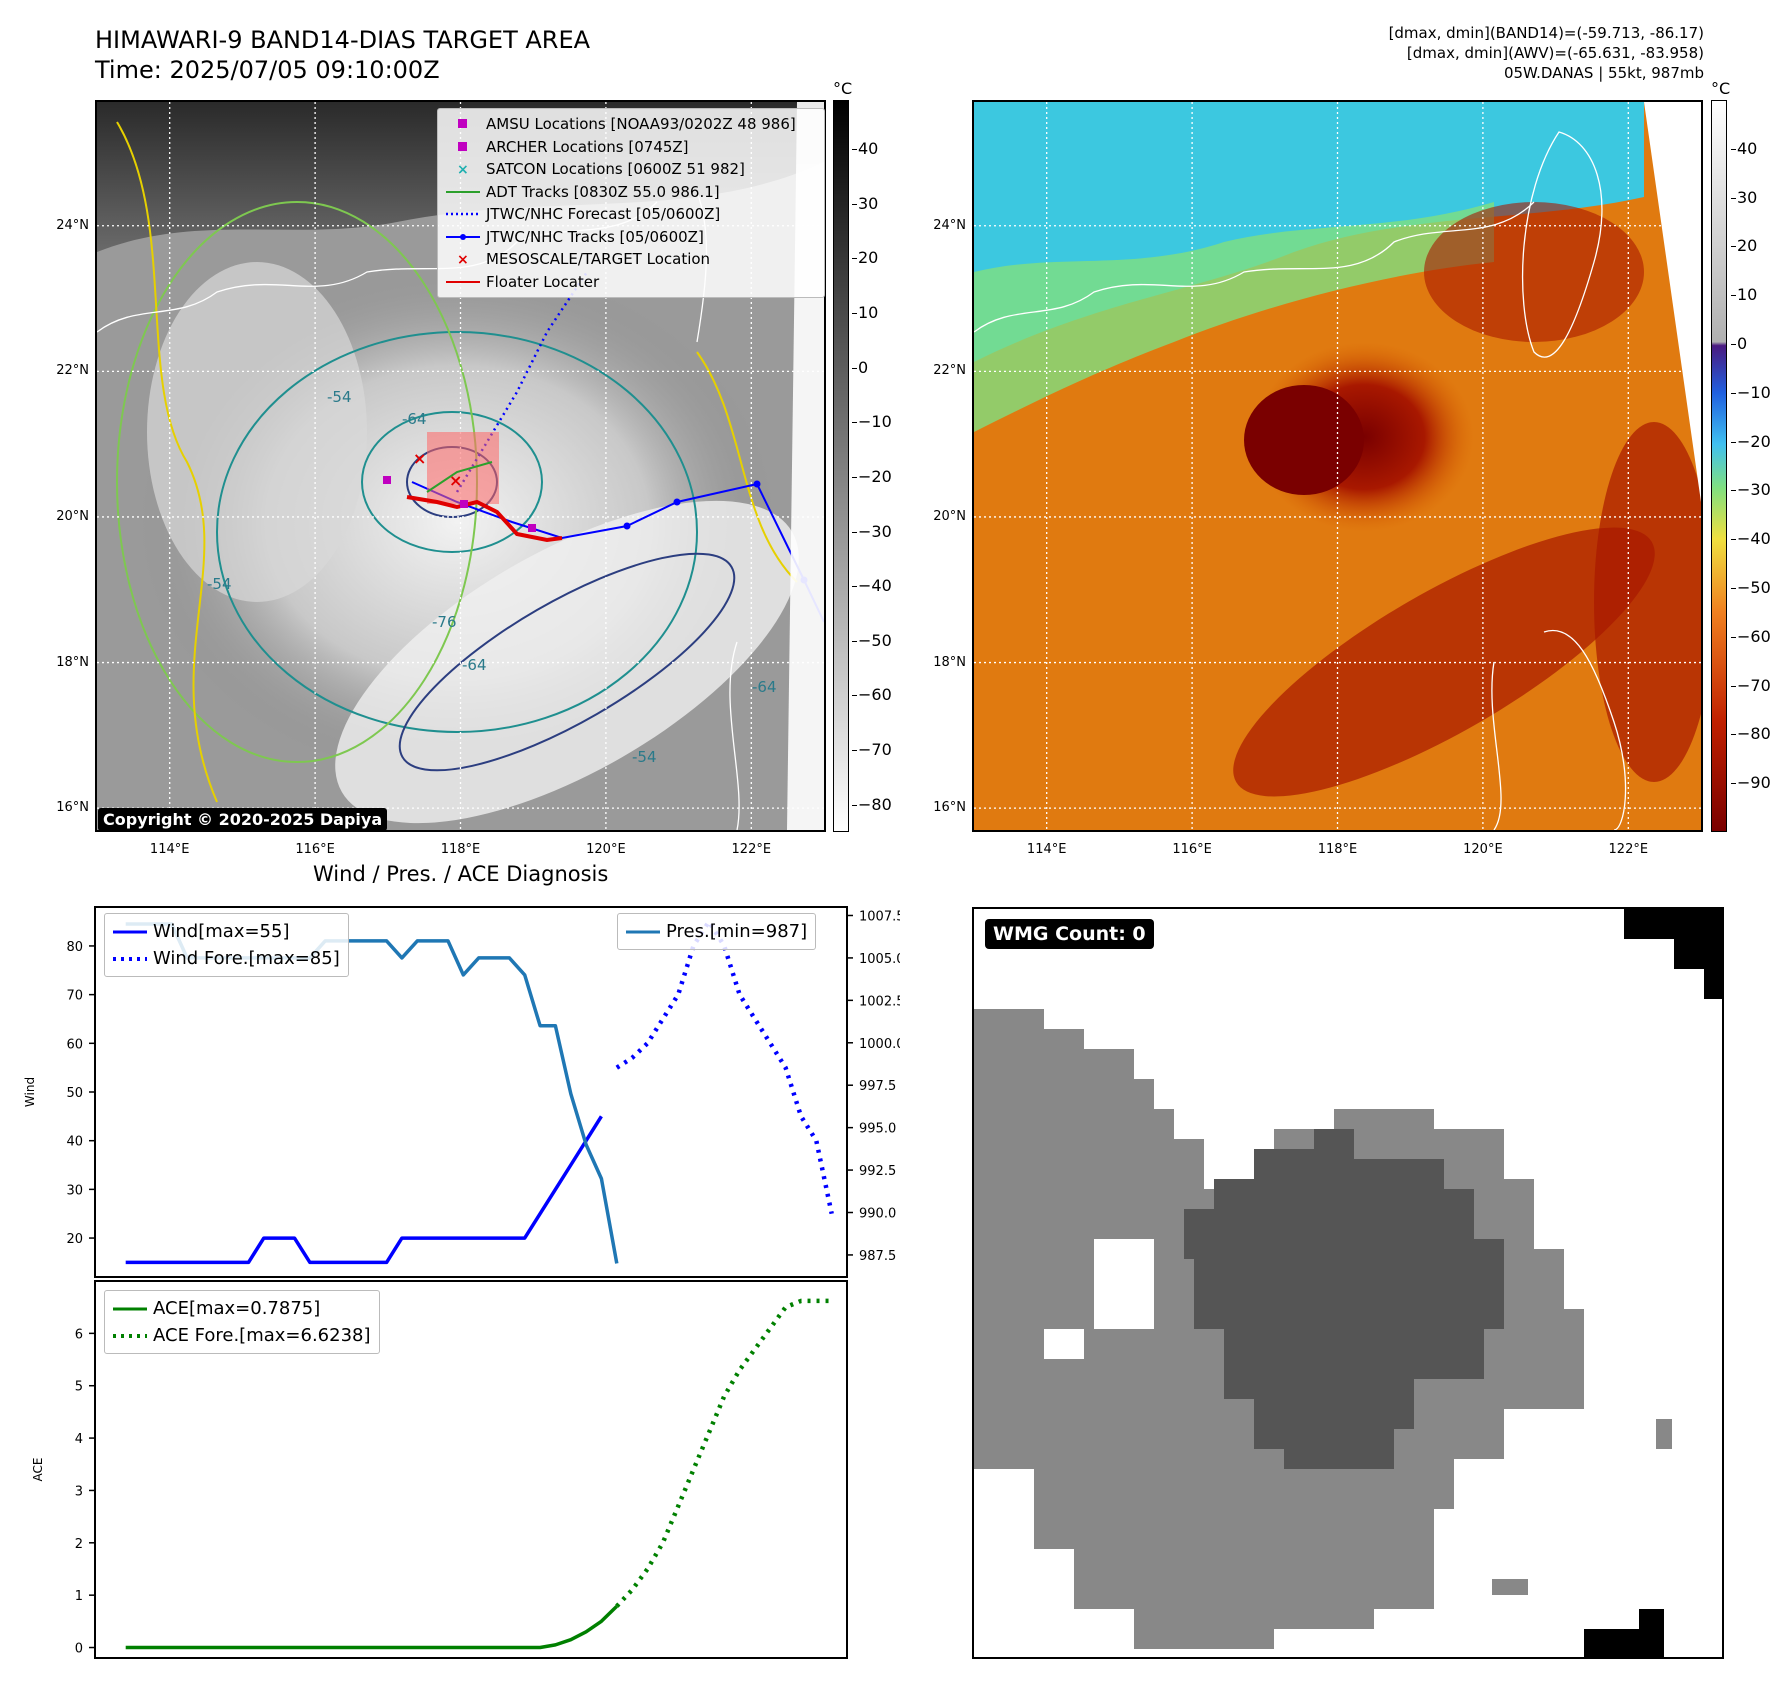 The image size is (1788, 1690). What do you see at coordinates (1344, 1299) in the screenshot?
I see `wmg-dark-region` at bounding box center [1344, 1299].